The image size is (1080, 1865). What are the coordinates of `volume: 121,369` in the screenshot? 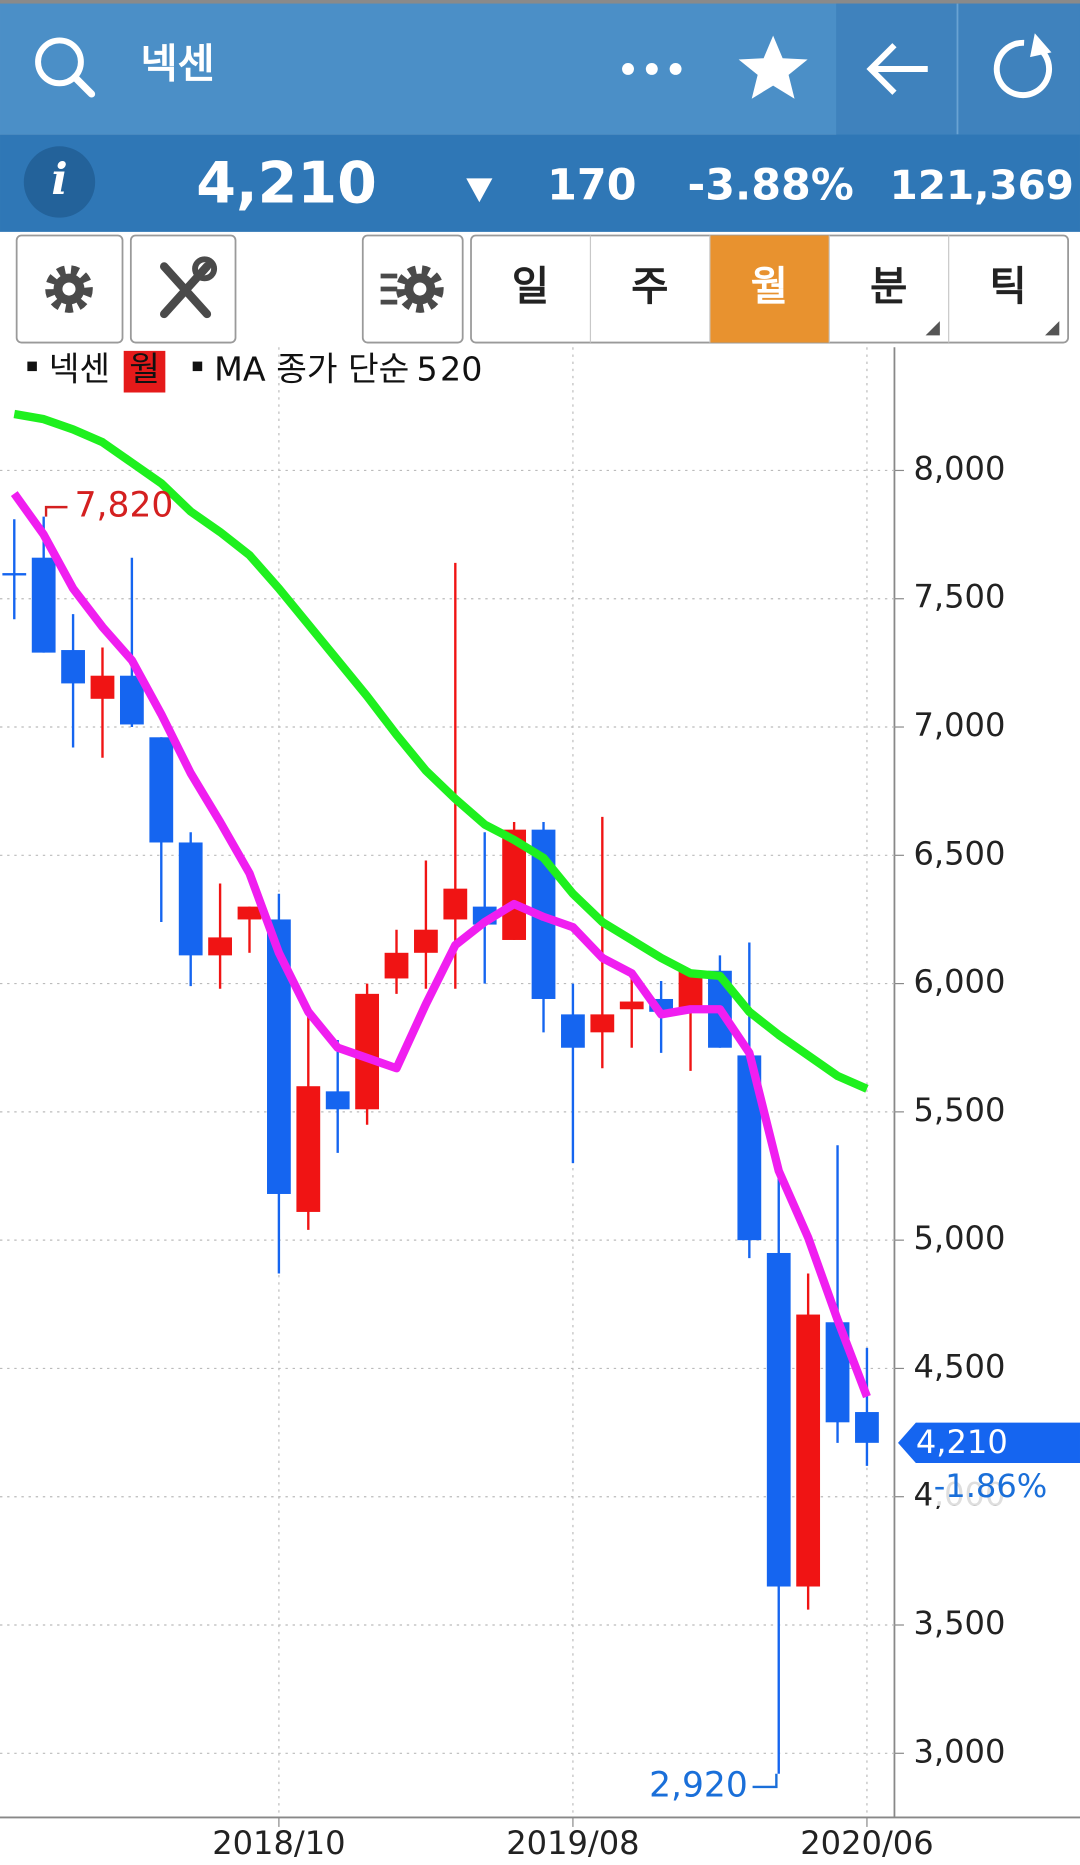 It's located at (982, 185).